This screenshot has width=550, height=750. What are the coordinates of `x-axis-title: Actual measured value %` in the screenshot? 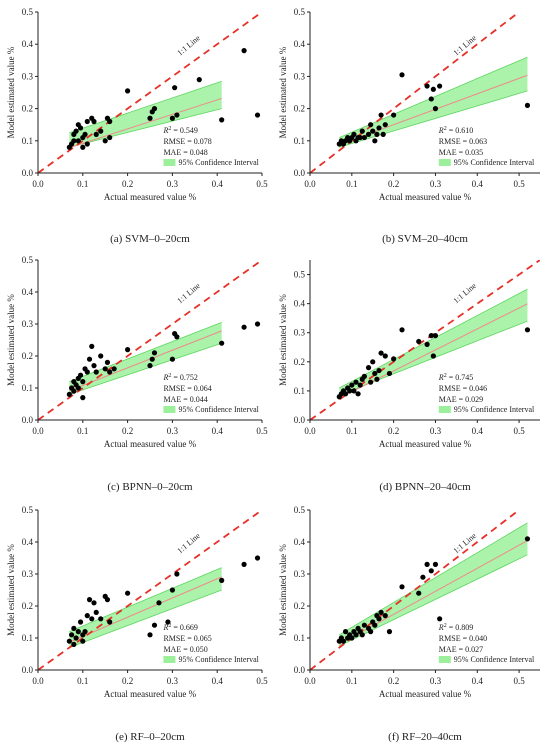 It's located at (425, 444).